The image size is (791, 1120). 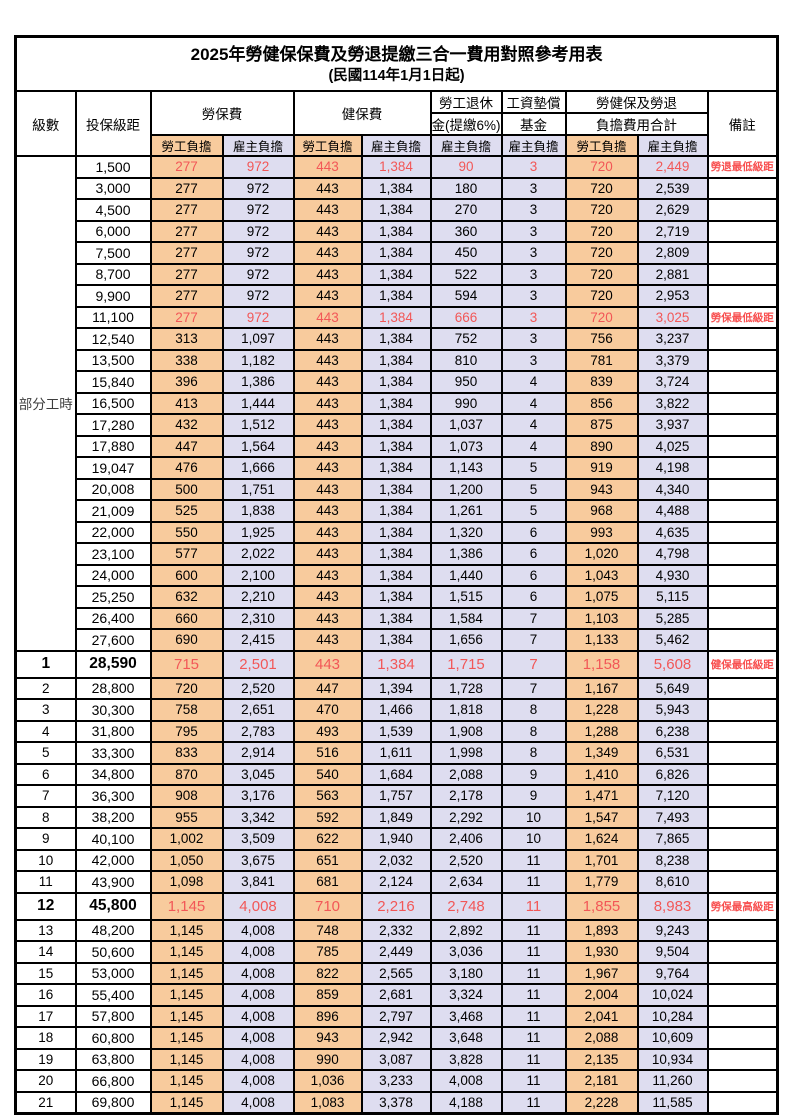 What do you see at coordinates (601, 1038) in the screenshot?
I see `total-worker-cell: 2,088` at bounding box center [601, 1038].